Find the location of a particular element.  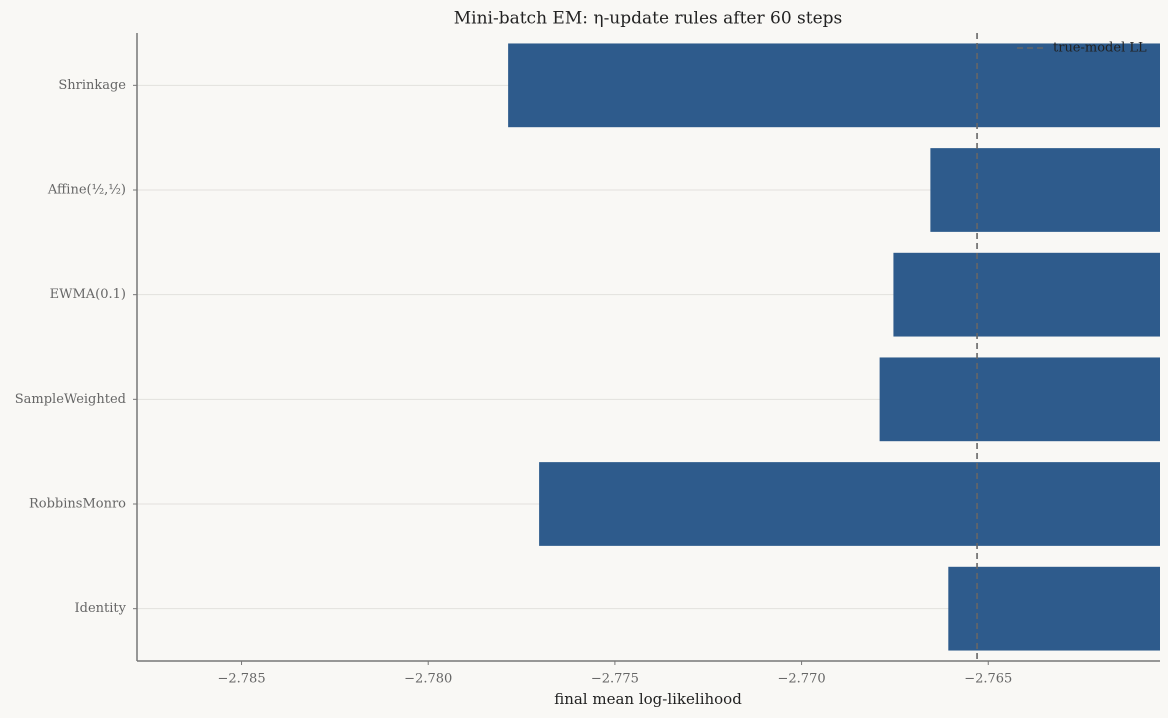

x-tick-label: −2.770 is located at coordinates (802, 679).